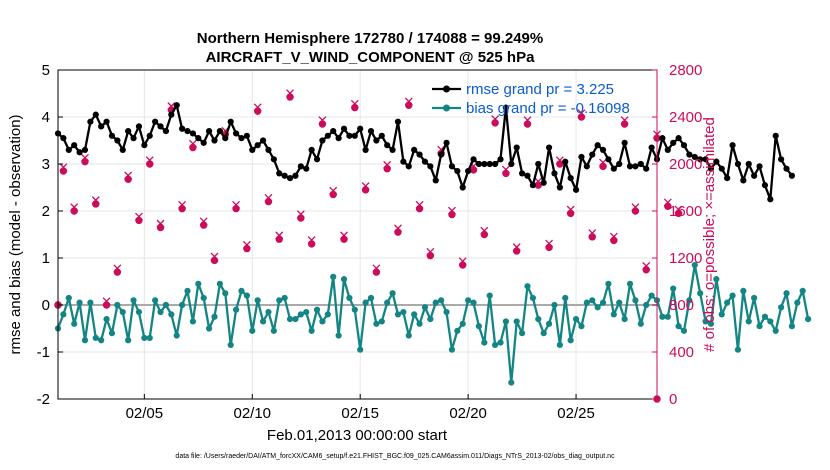 This screenshot has width=830, height=470. What do you see at coordinates (540, 89) in the screenshot?
I see `legend-label: rmse grand pr = 3.225` at bounding box center [540, 89].